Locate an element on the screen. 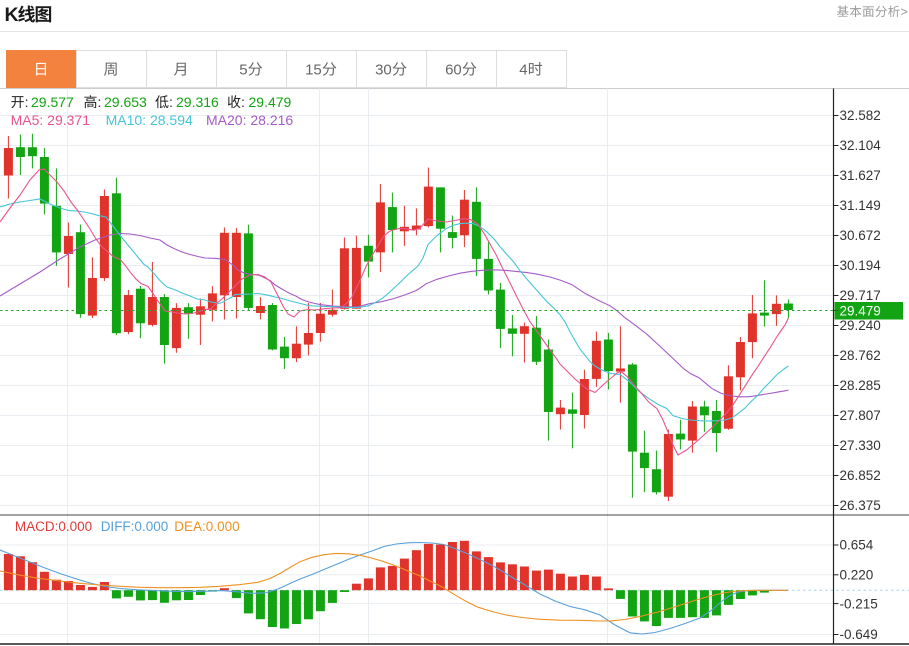  svg-text: 60 is located at coordinates (453, 70).